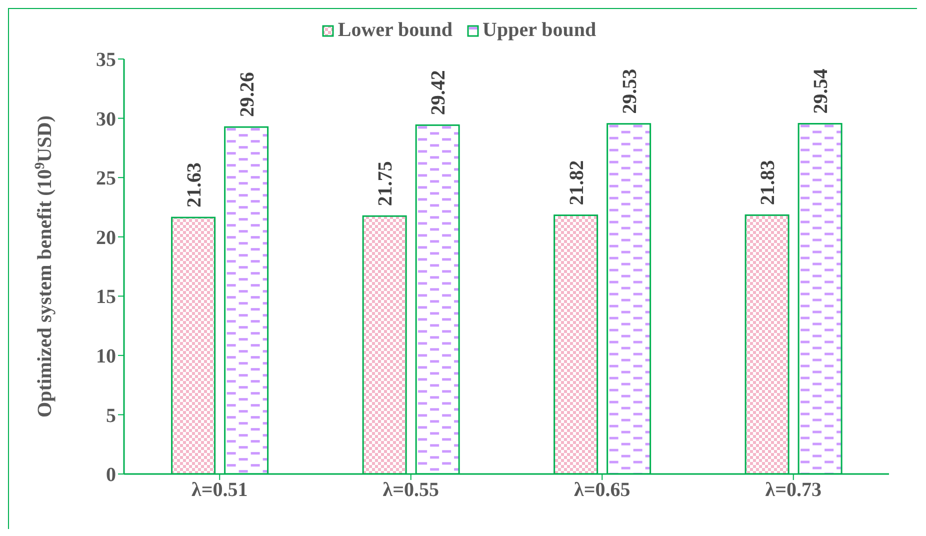 The width and height of the screenshot is (926, 536). I want to click on y-tick-label: 25, so click(106, 179).